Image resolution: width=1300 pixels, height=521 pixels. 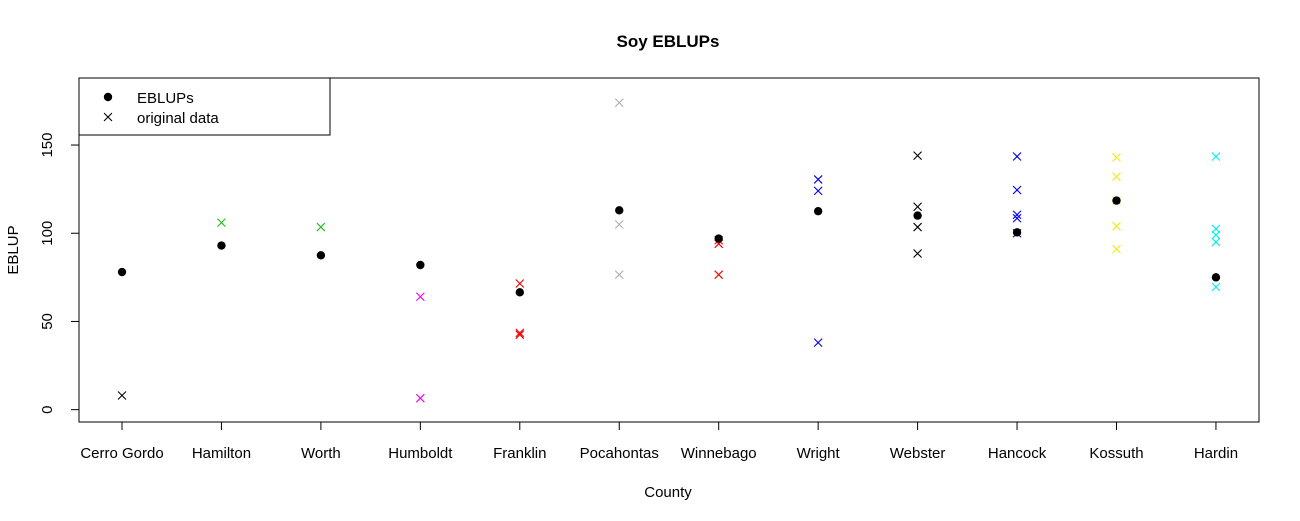 I want to click on x-tick-label: Winnebago, so click(x=719, y=453).